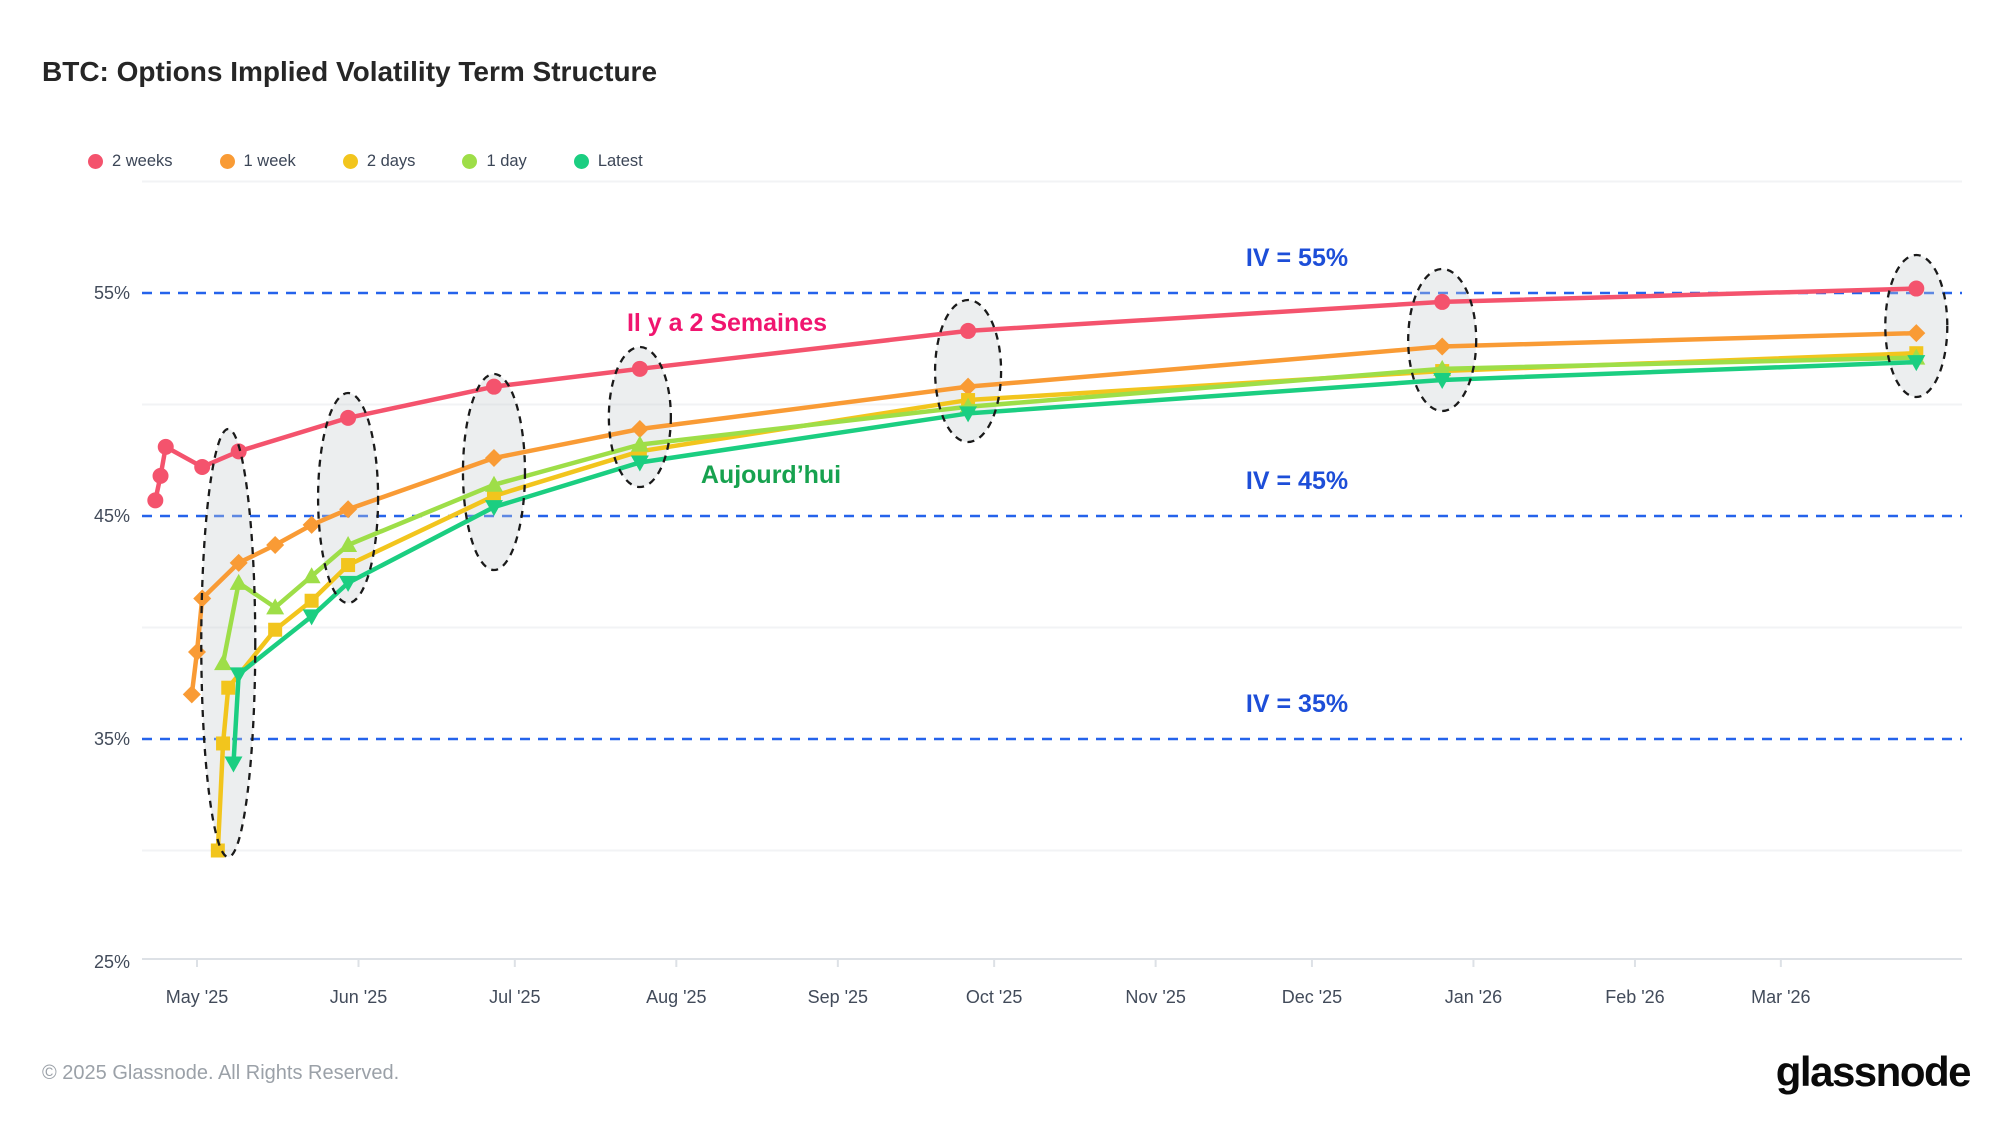 The width and height of the screenshot is (2000, 1125). I want to click on iv-annotation-35: IV = 35%, so click(1297, 704).